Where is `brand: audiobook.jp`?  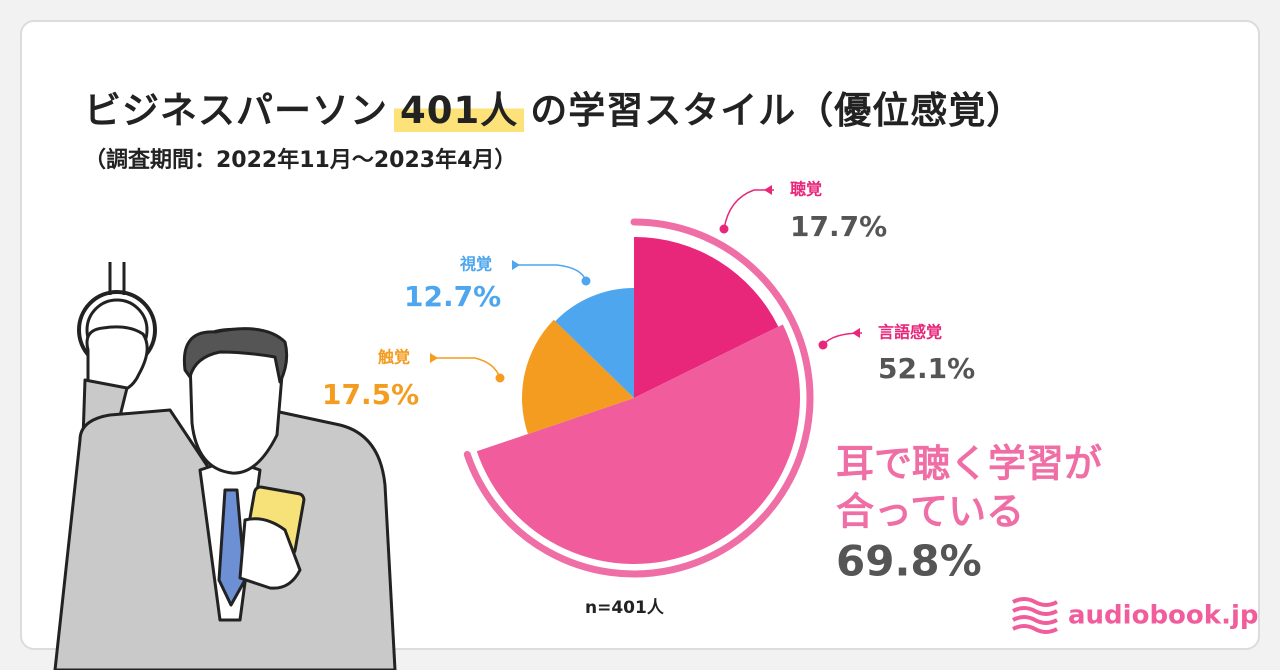
brand: audiobook.jp is located at coordinates (1163, 616).